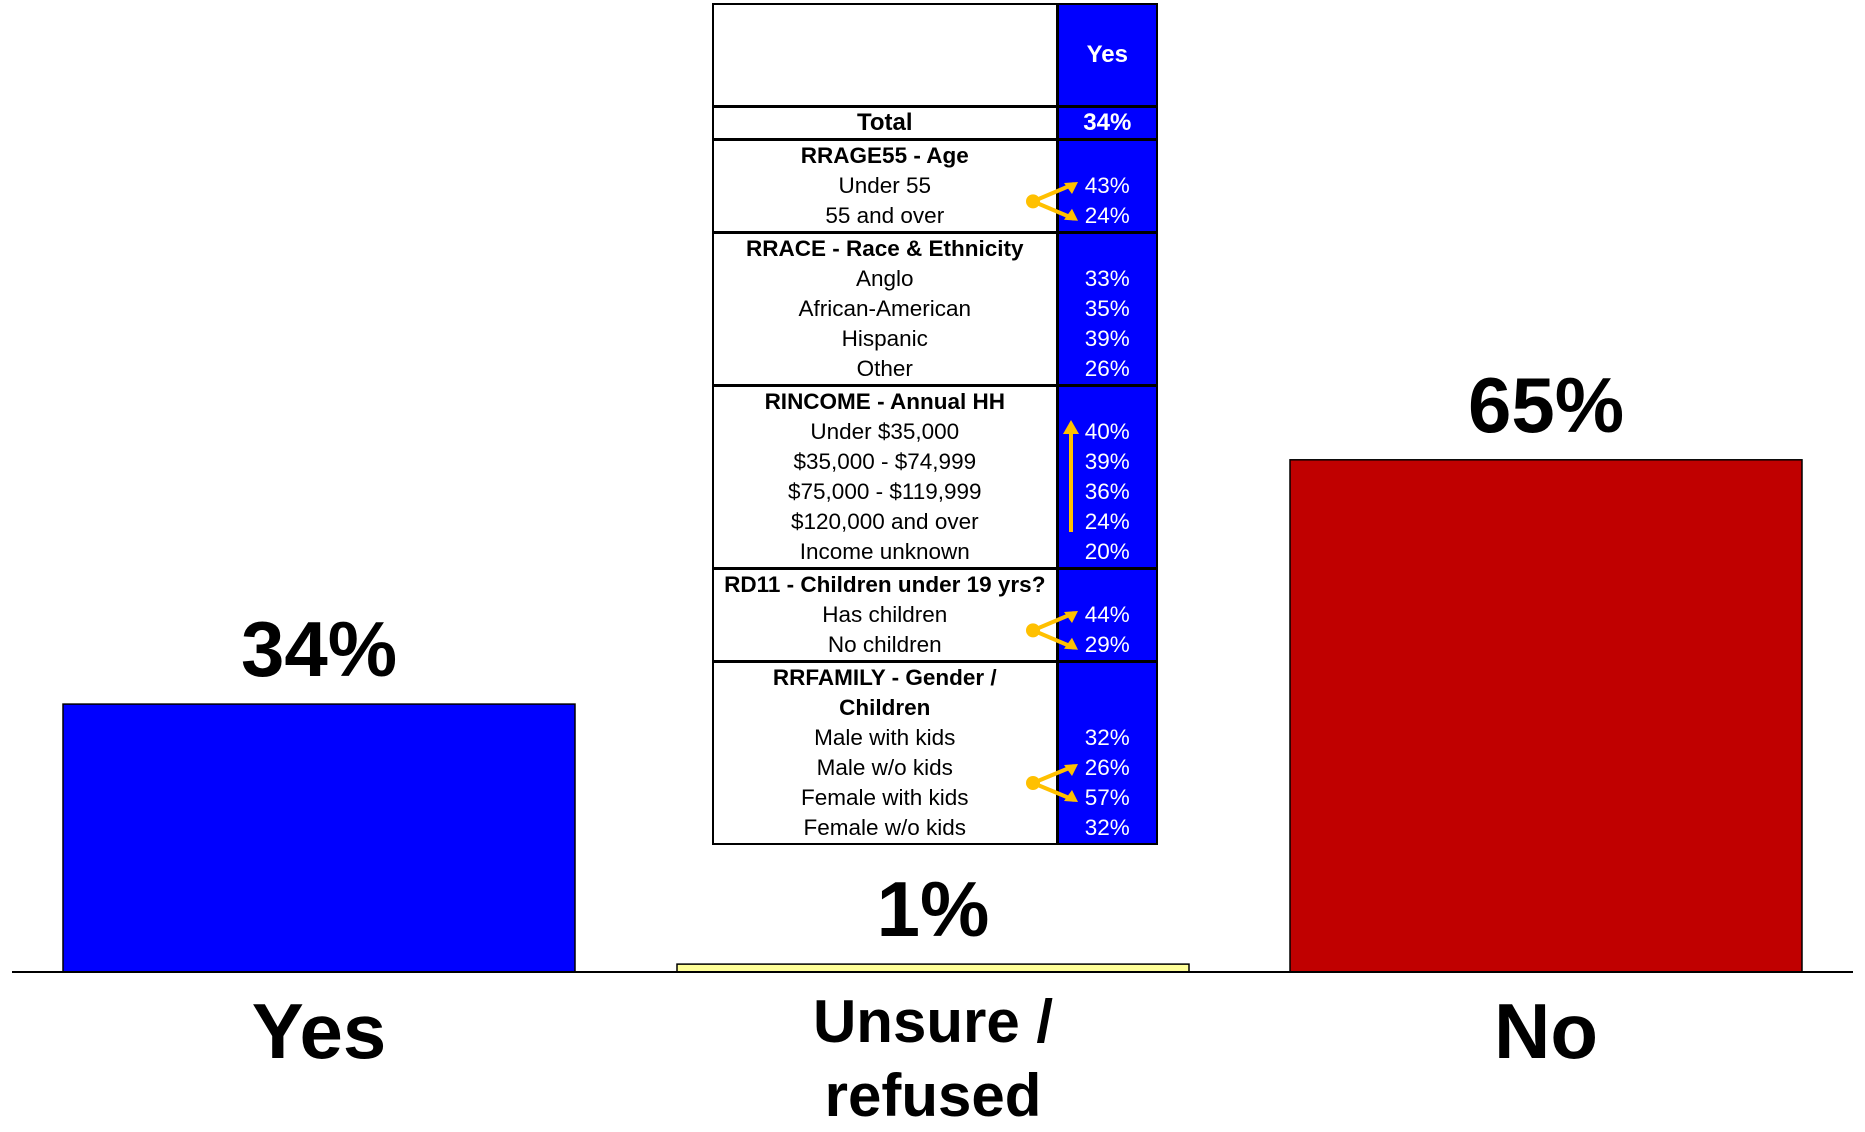  I want to click on crosstab-label: Anglo, so click(885, 279).